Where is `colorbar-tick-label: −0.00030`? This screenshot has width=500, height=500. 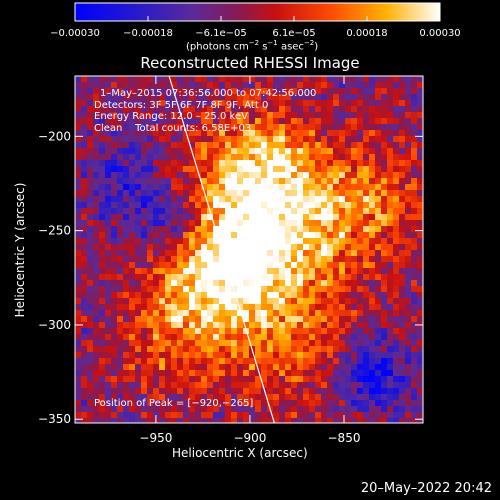 colorbar-tick-label: −0.00030 is located at coordinates (75, 33).